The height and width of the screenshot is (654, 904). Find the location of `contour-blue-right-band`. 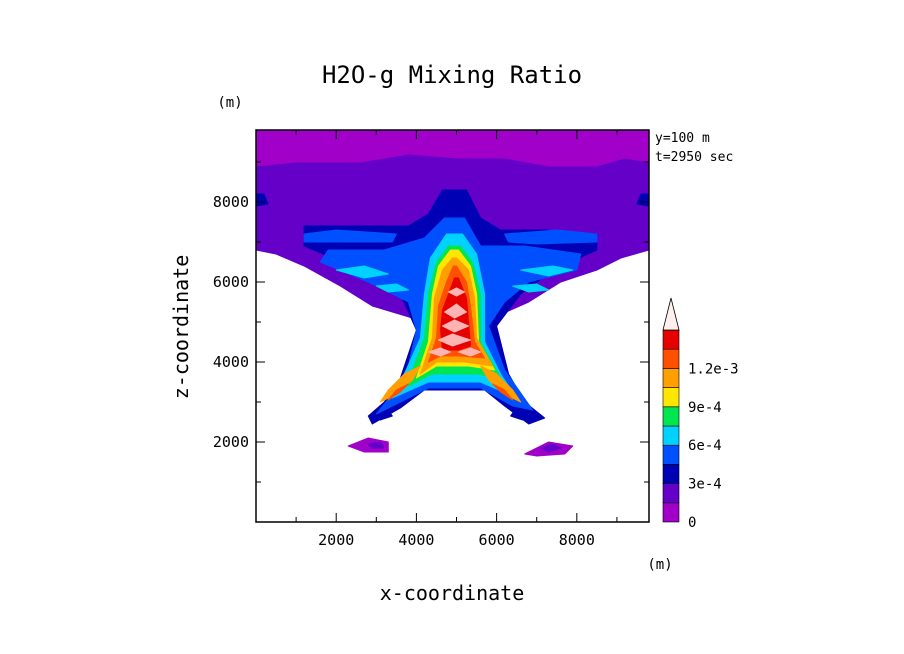

contour-blue-right-band is located at coordinates (551, 237).